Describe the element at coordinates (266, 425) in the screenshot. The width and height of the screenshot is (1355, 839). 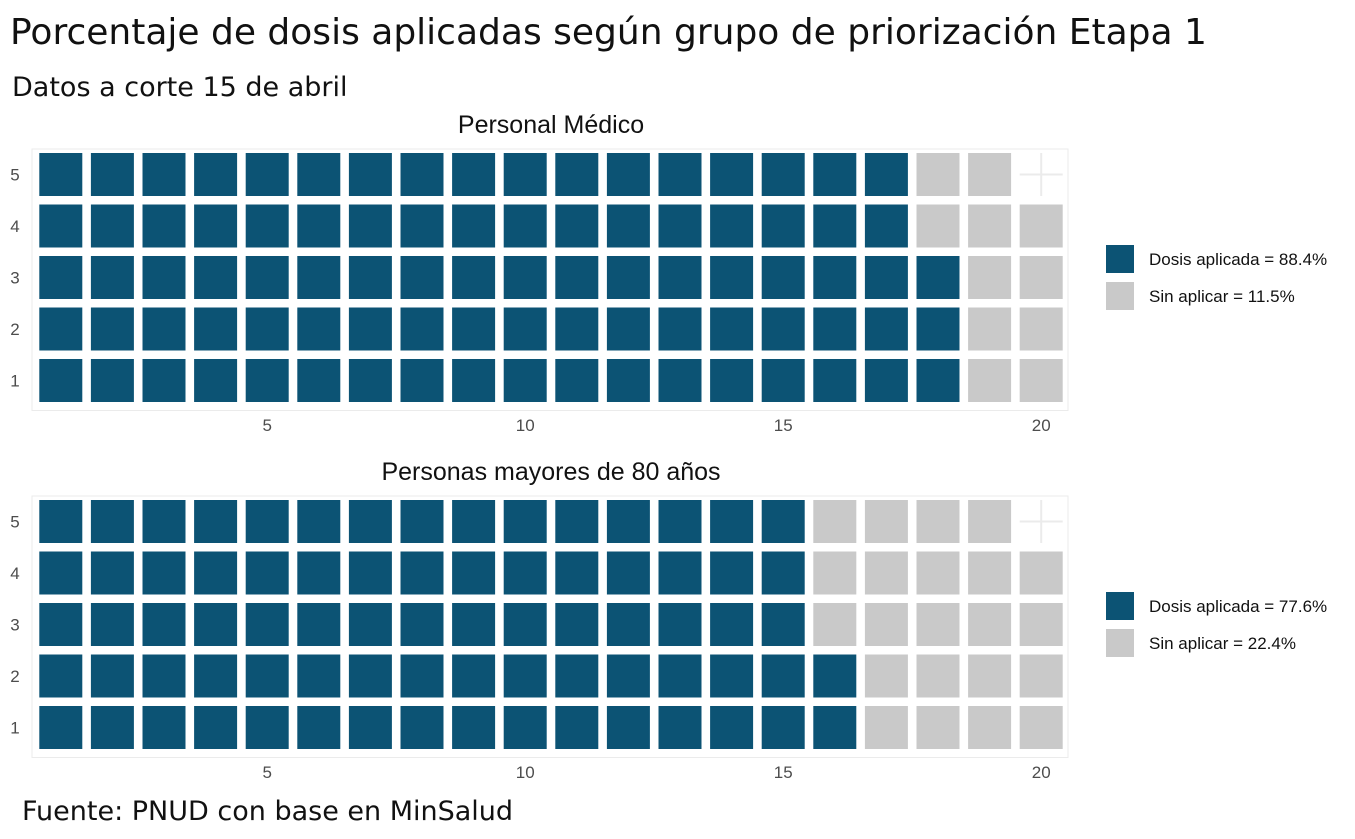
I see `x-tick-label: 5` at that location.